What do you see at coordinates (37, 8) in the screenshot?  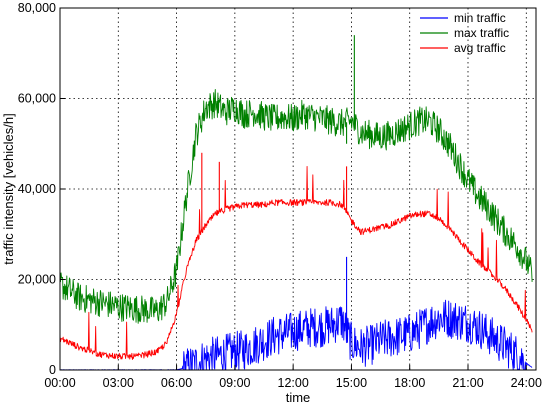 I see `y-tick-label: 80,000` at bounding box center [37, 8].